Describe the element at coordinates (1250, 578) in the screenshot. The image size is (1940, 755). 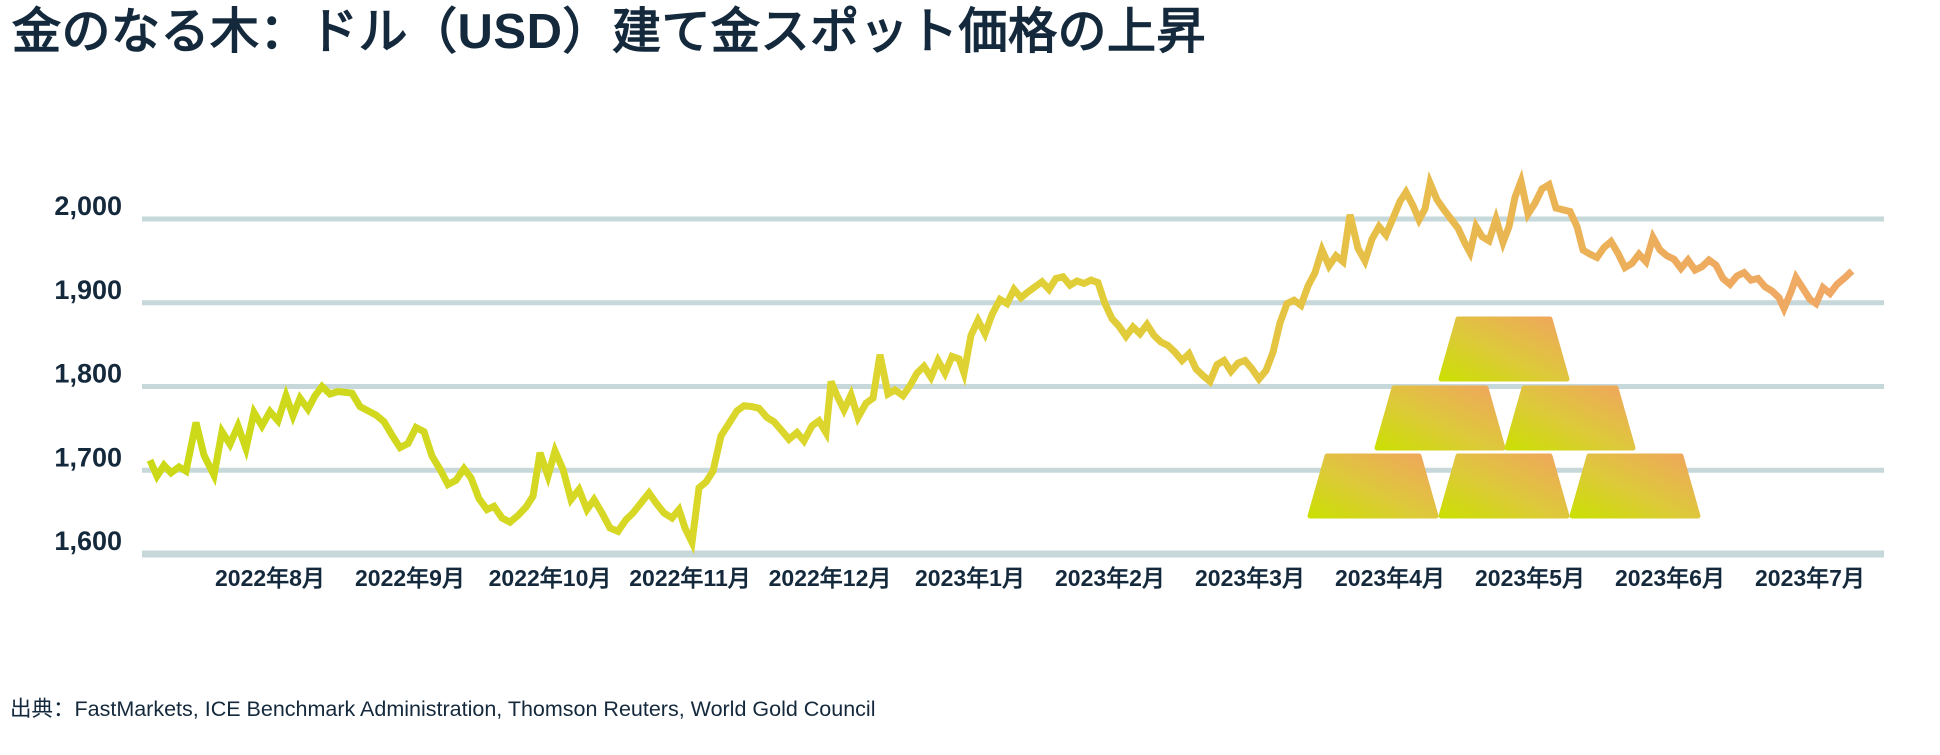
I see `x-tick-label: 2023年3月` at that location.